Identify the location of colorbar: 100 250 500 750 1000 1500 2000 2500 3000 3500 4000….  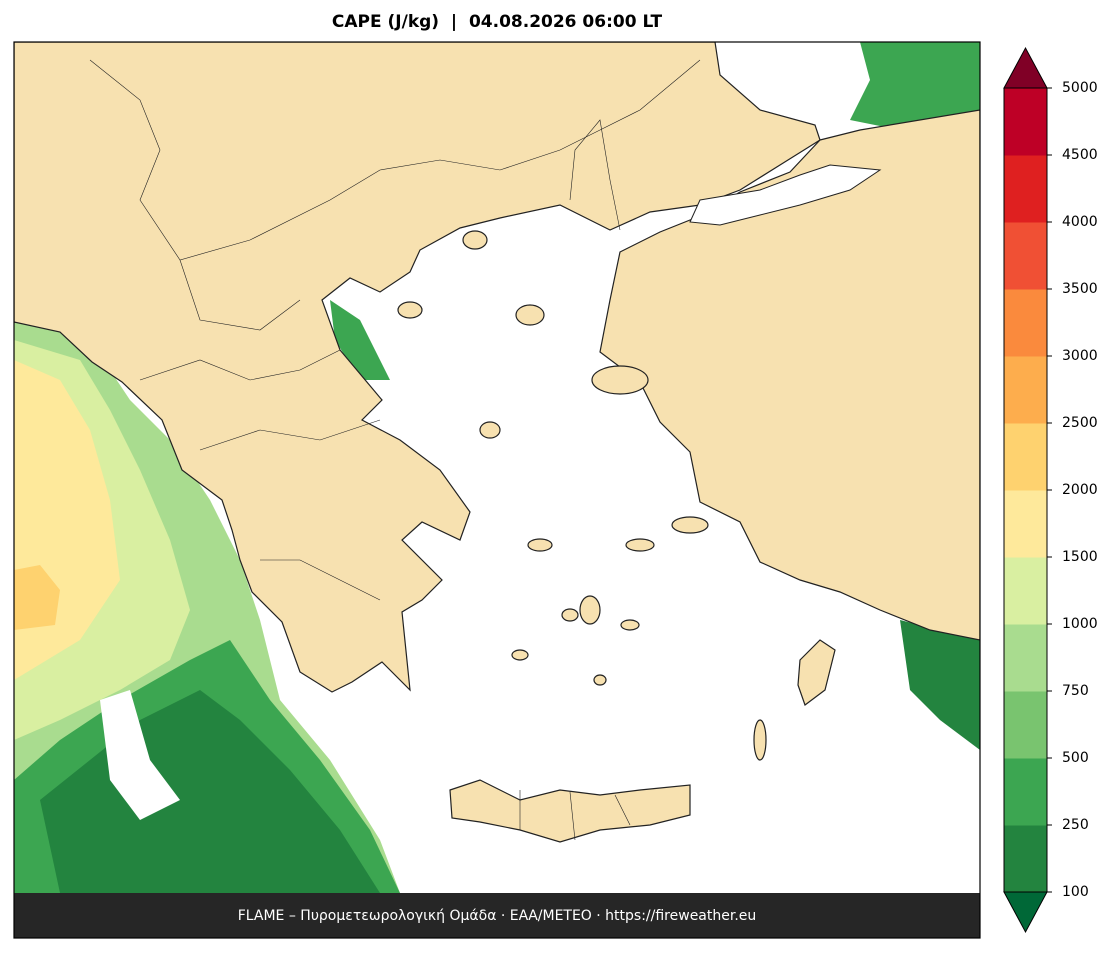
(1050, 490).